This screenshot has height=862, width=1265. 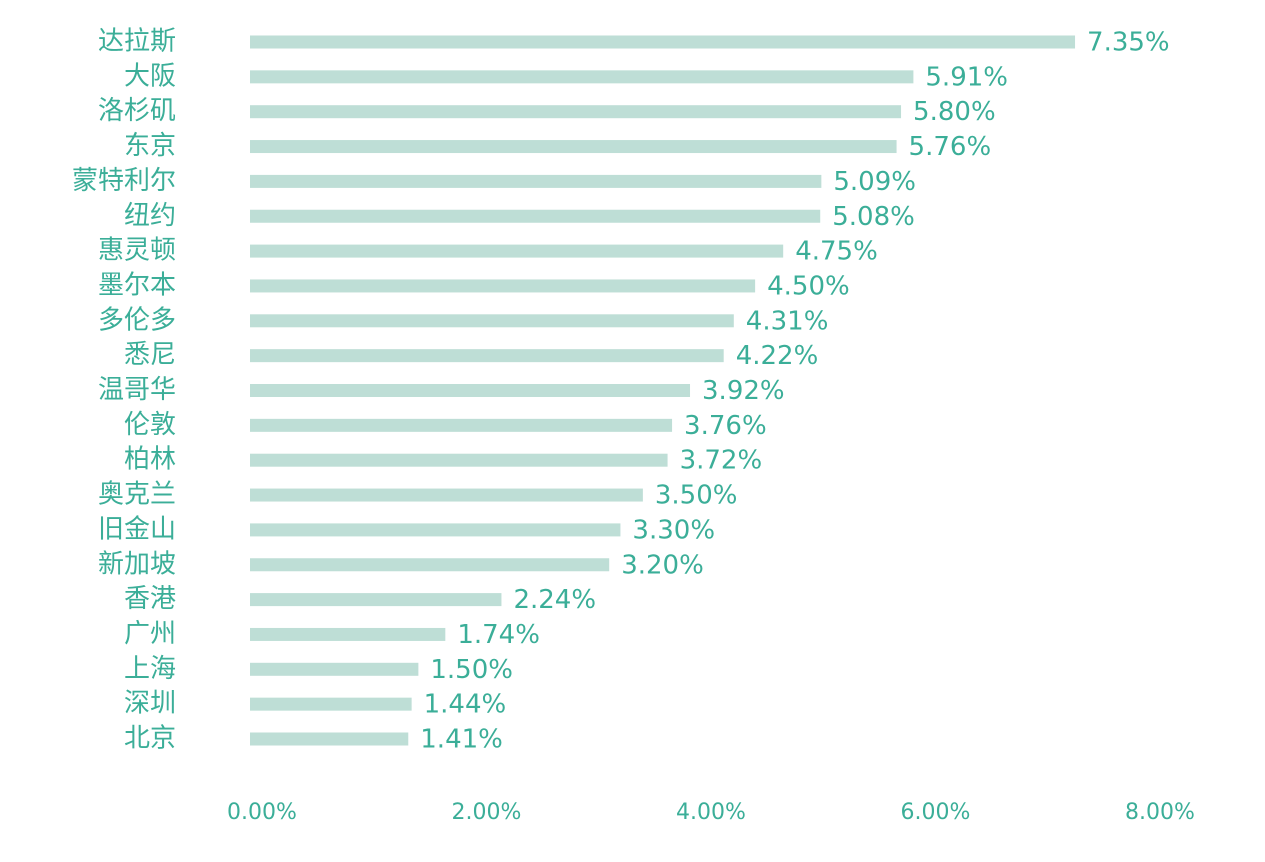 What do you see at coordinates (808, 286) in the screenshot?
I see `data-label: 4.50%` at bounding box center [808, 286].